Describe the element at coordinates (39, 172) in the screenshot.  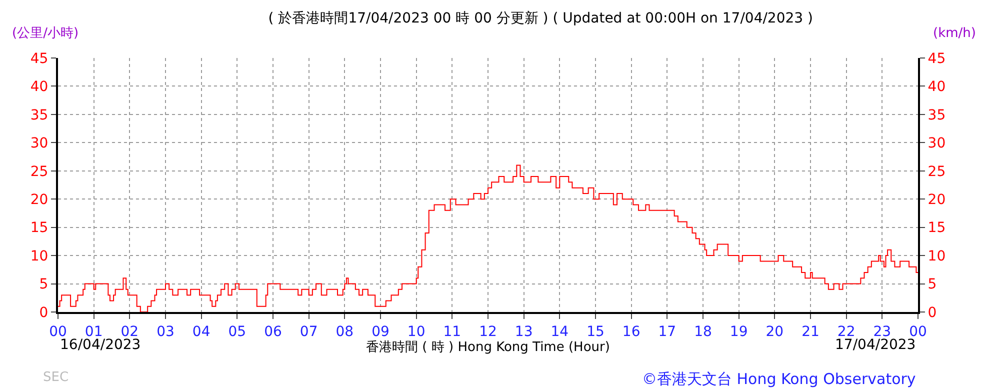
I see `y-tick-label: 25` at that location.